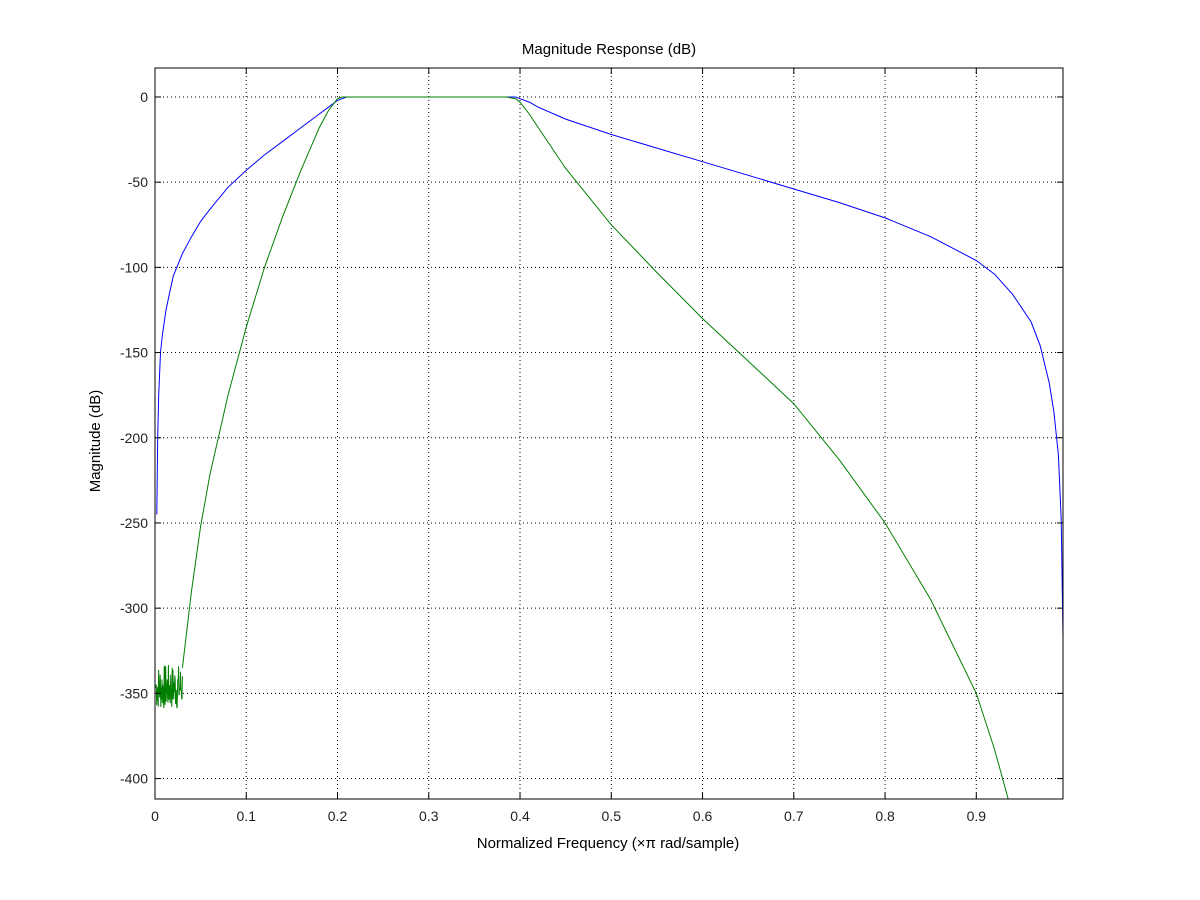  Describe the element at coordinates (134, 693) in the screenshot. I see `y-tick-label: -350` at that location.